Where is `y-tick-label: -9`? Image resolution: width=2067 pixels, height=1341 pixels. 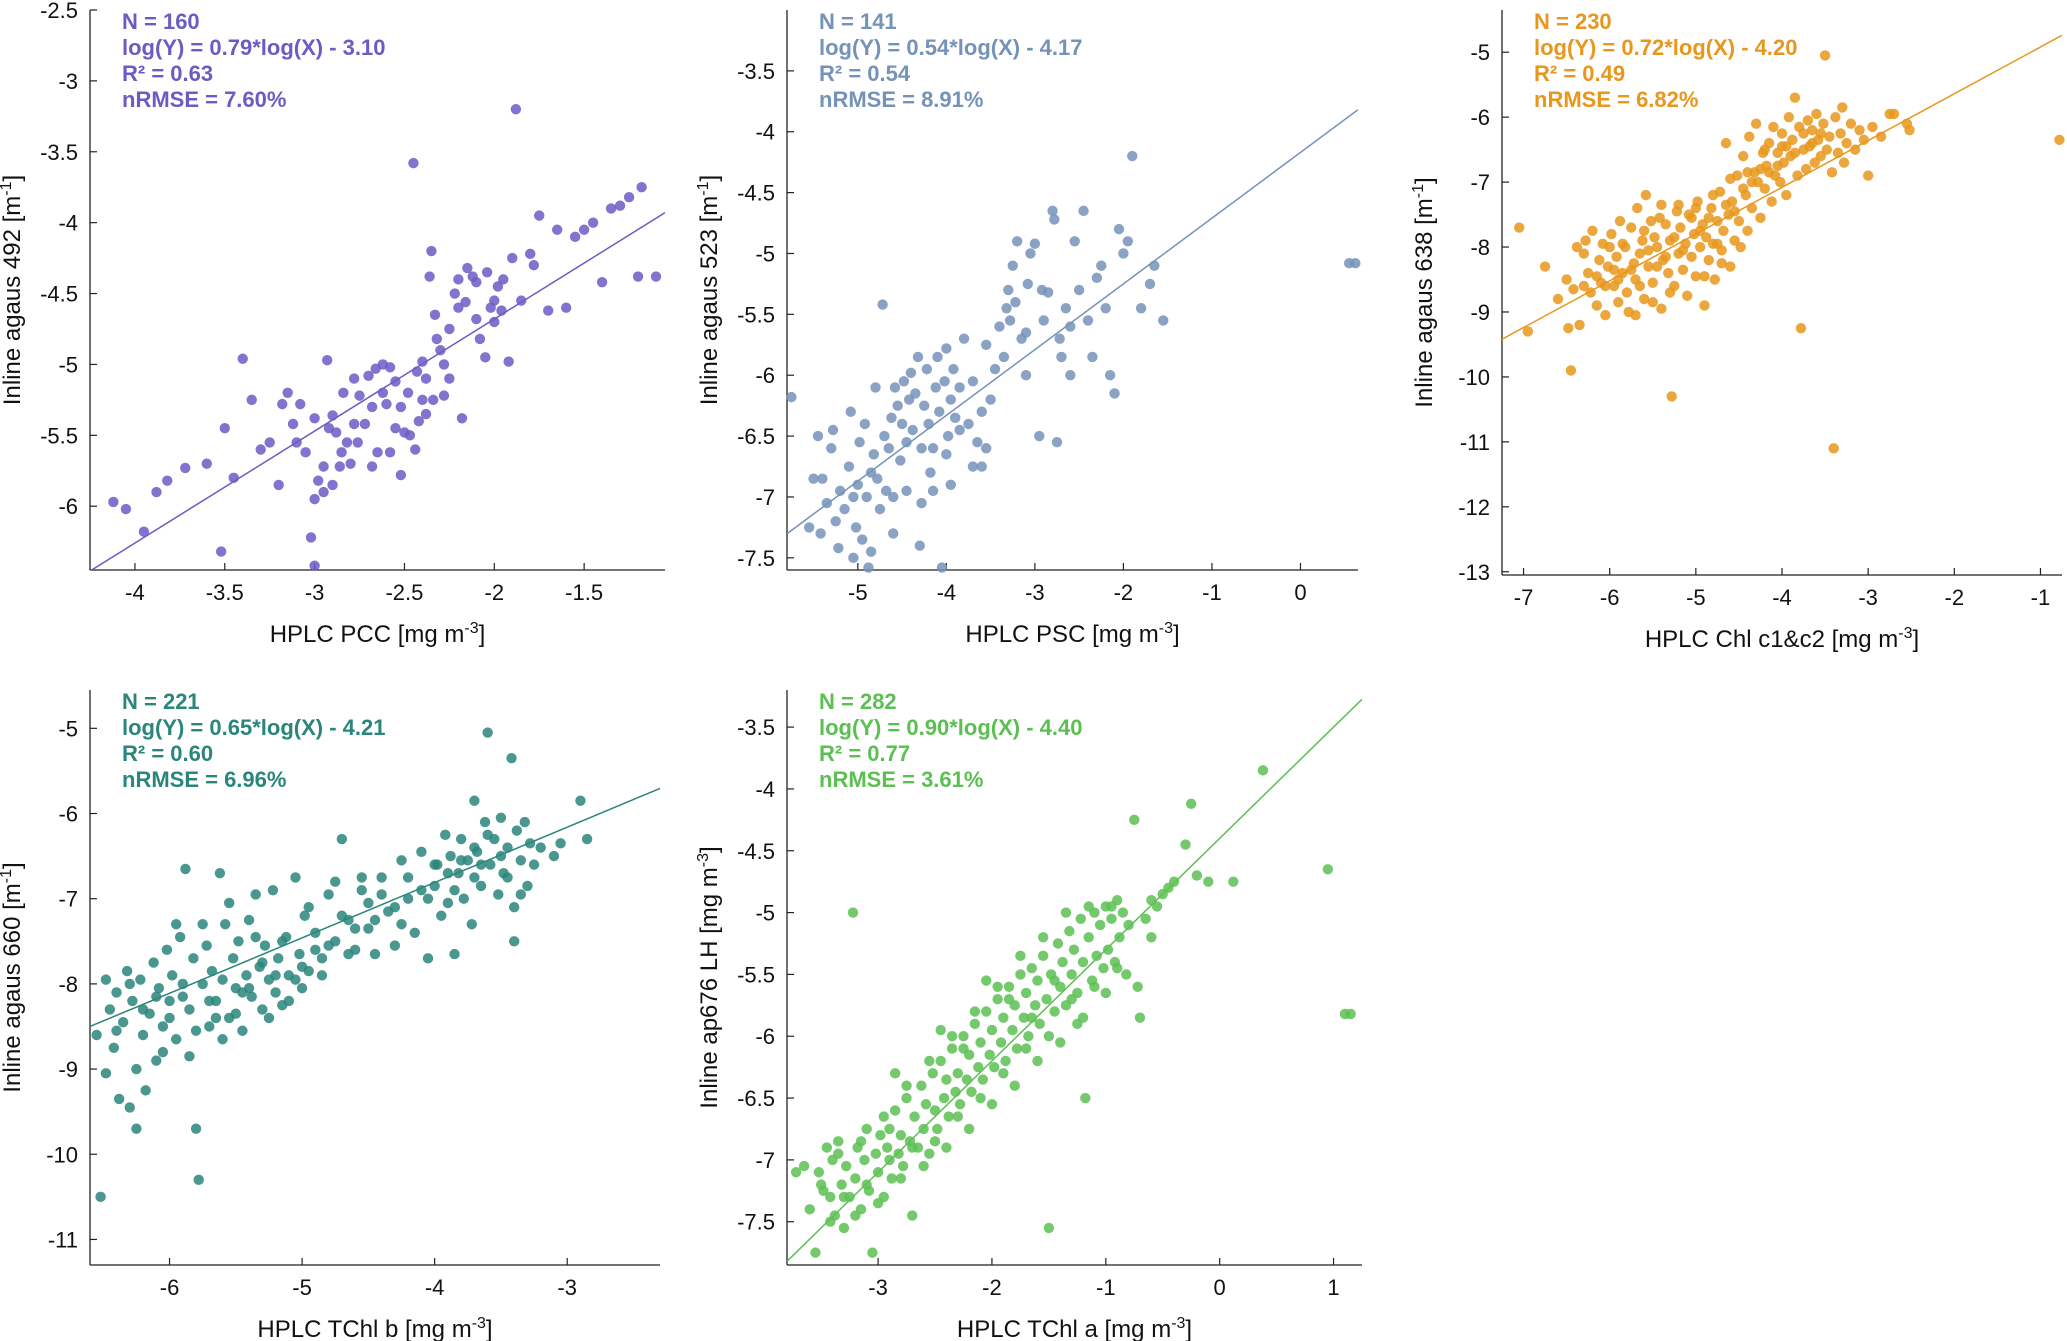
y-tick-label: -9 is located at coordinates (68, 1069).